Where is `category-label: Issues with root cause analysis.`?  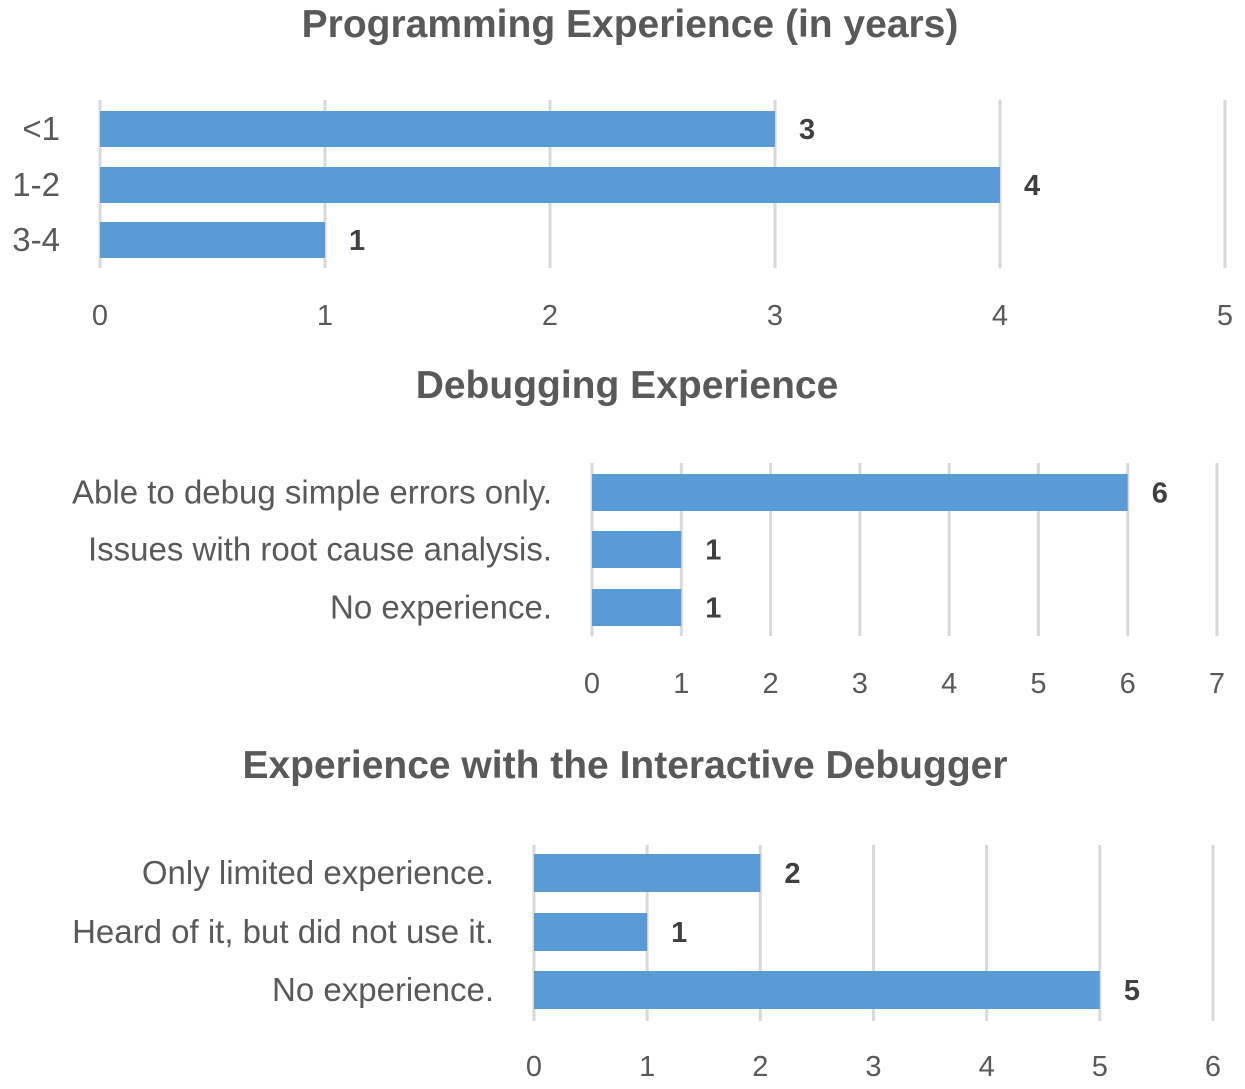 category-label: Issues with root cause analysis. is located at coordinates (320, 549).